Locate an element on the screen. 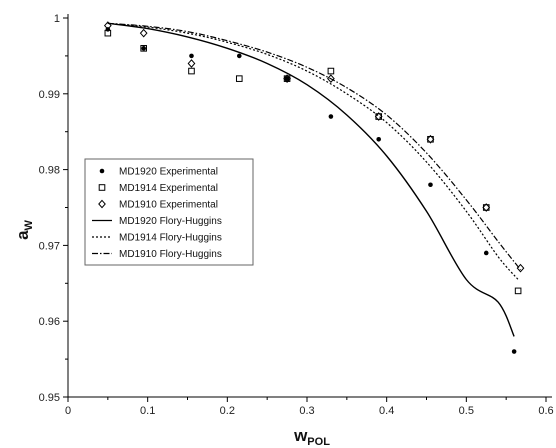 Image resolution: width=556 pixels, height=448 pixels. legend-label: MD1914 Flory-Huggins is located at coordinates (170, 238).